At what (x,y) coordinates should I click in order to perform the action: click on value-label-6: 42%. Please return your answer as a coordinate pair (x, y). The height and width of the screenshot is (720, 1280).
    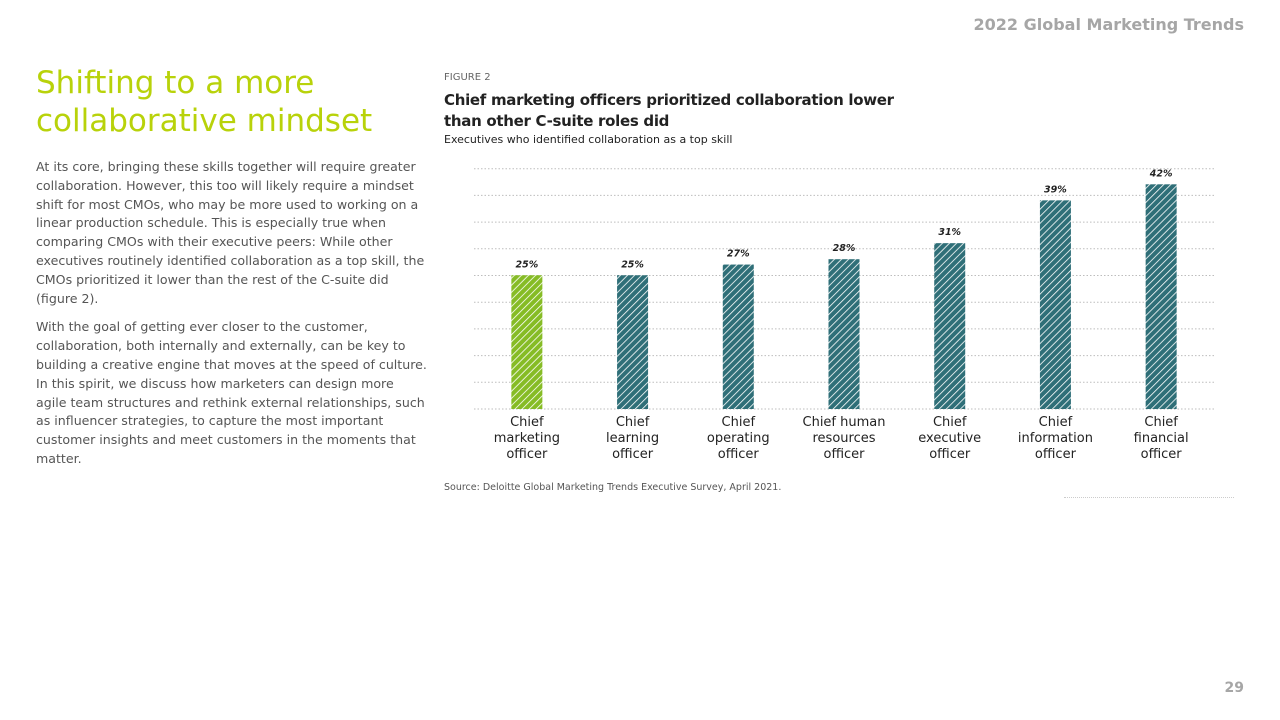
    Looking at the image, I should click on (1161, 173).